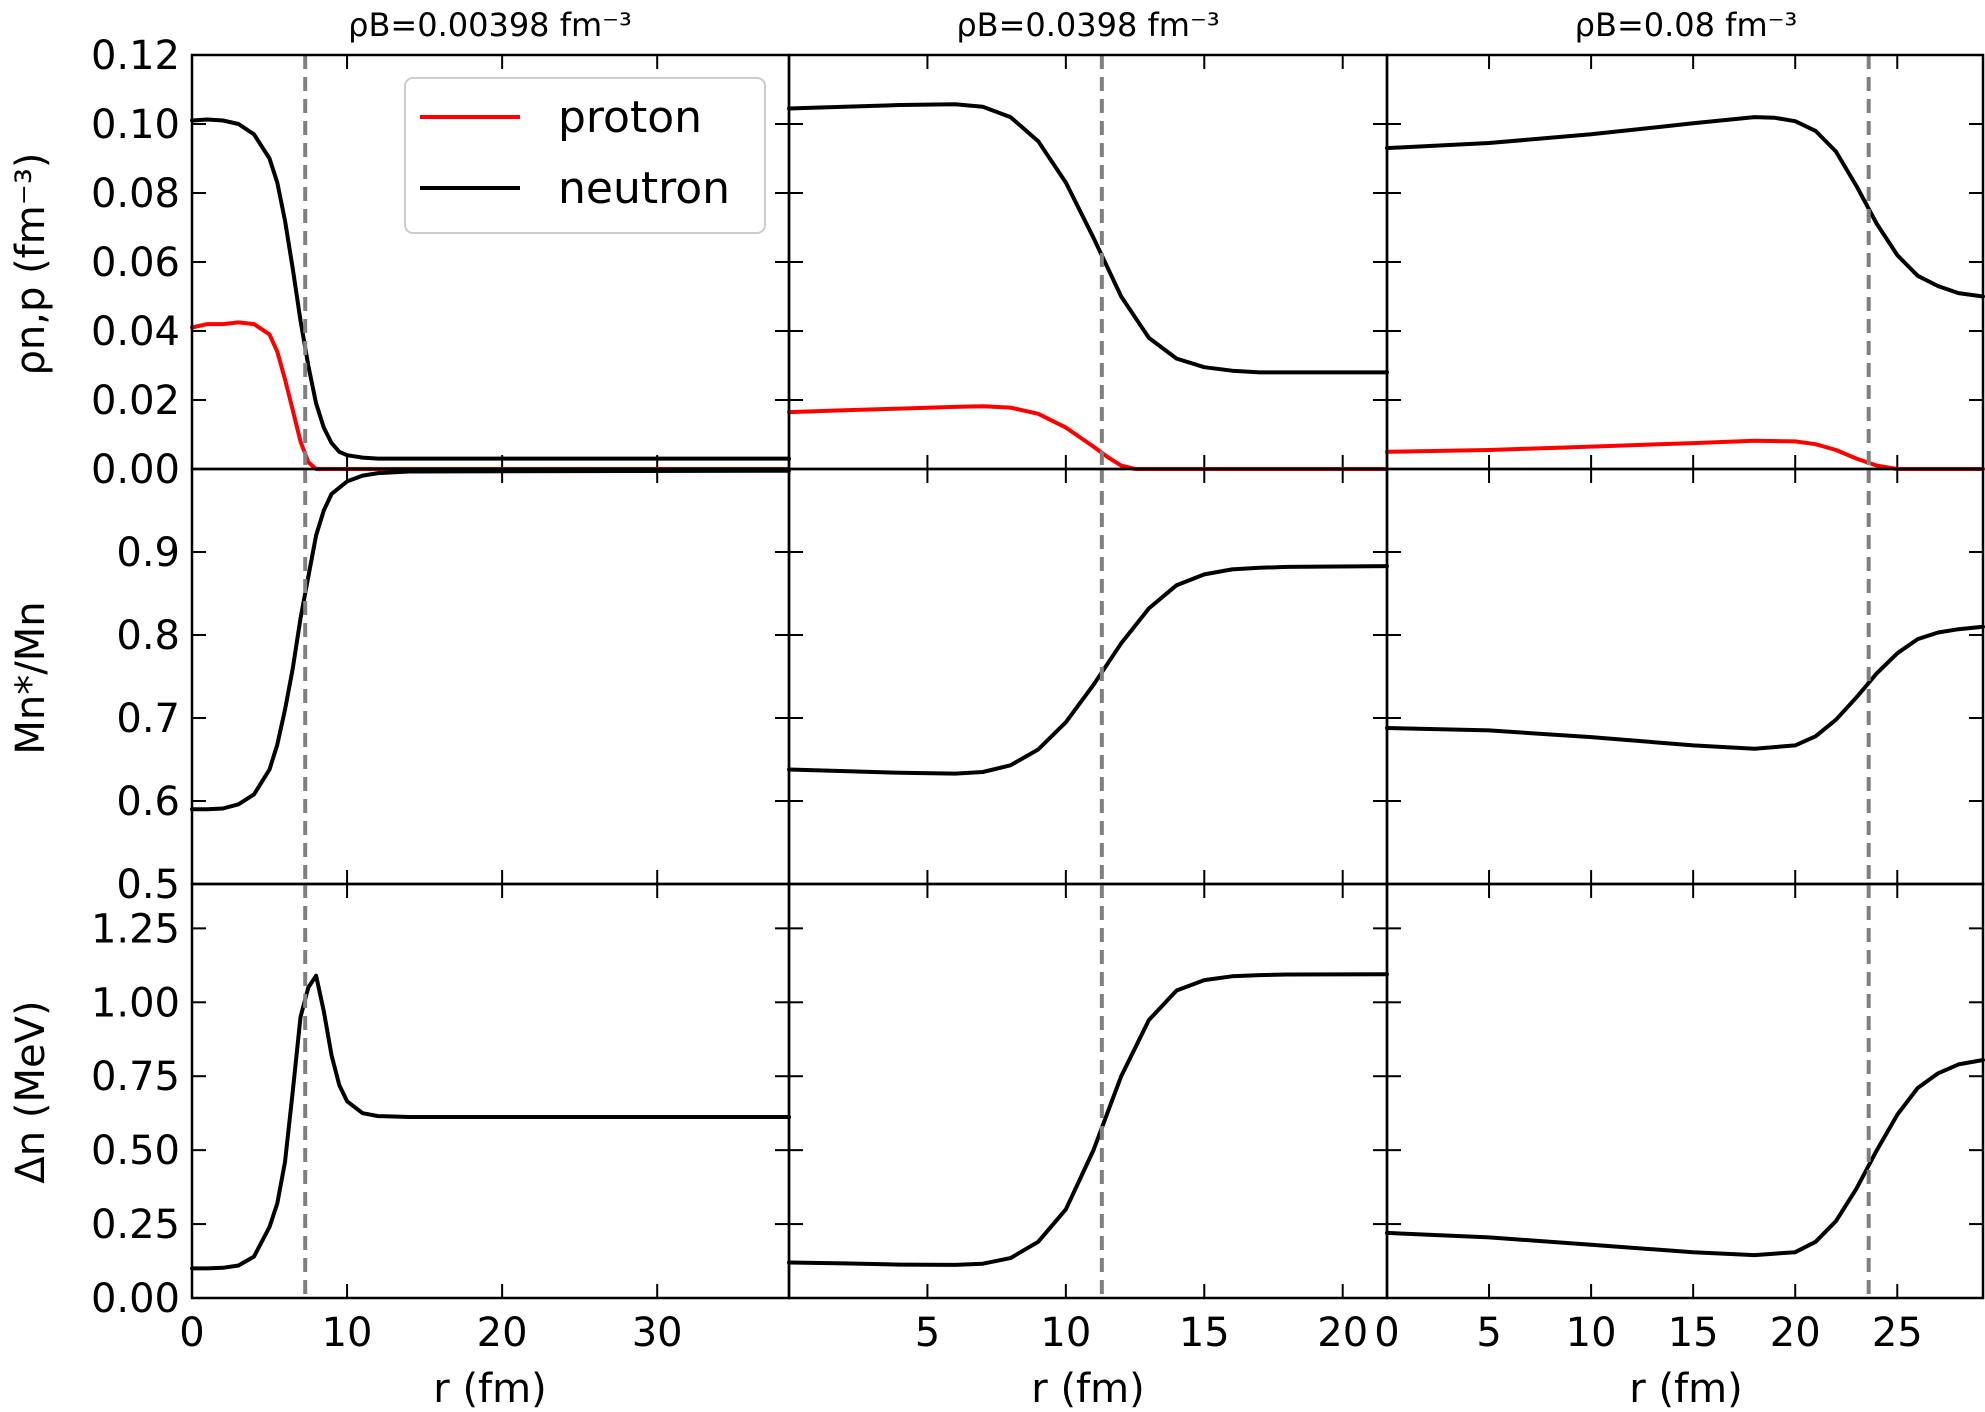  Describe the element at coordinates (1685, 1389) in the screenshot. I see `x-axis-label-3: r (fm)` at that location.